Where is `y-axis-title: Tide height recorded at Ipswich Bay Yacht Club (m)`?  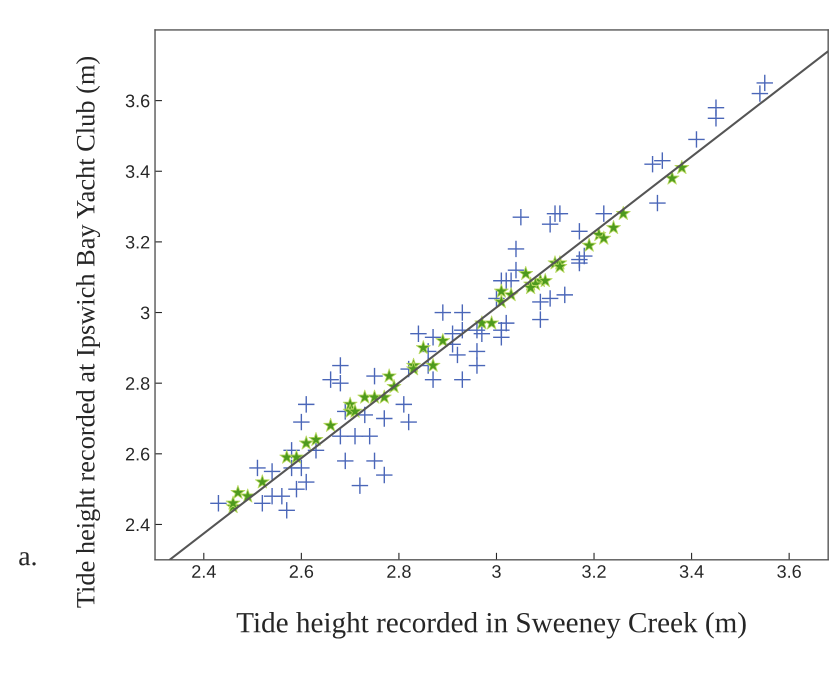 y-axis-title: Tide height recorded at Ipswich Bay Yacht Club (m) is located at coordinates (88, 332).